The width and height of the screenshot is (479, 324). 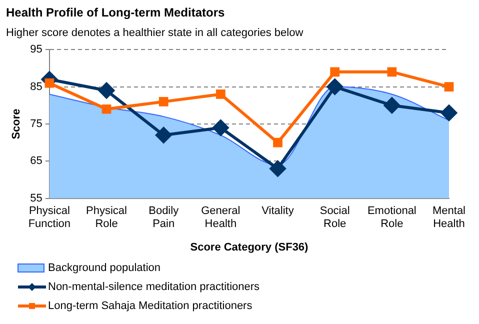 What do you see at coordinates (116, 13) in the screenshot?
I see `chart-title: Health Profile of Long-term Meditators` at bounding box center [116, 13].